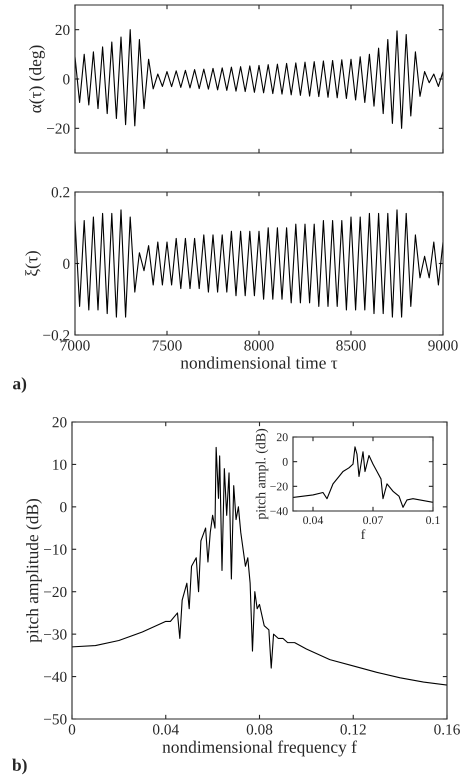 The width and height of the screenshot is (471, 775). What do you see at coordinates (55, 634) in the screenshot?
I see `y-tick-label: −30` at bounding box center [55, 634].